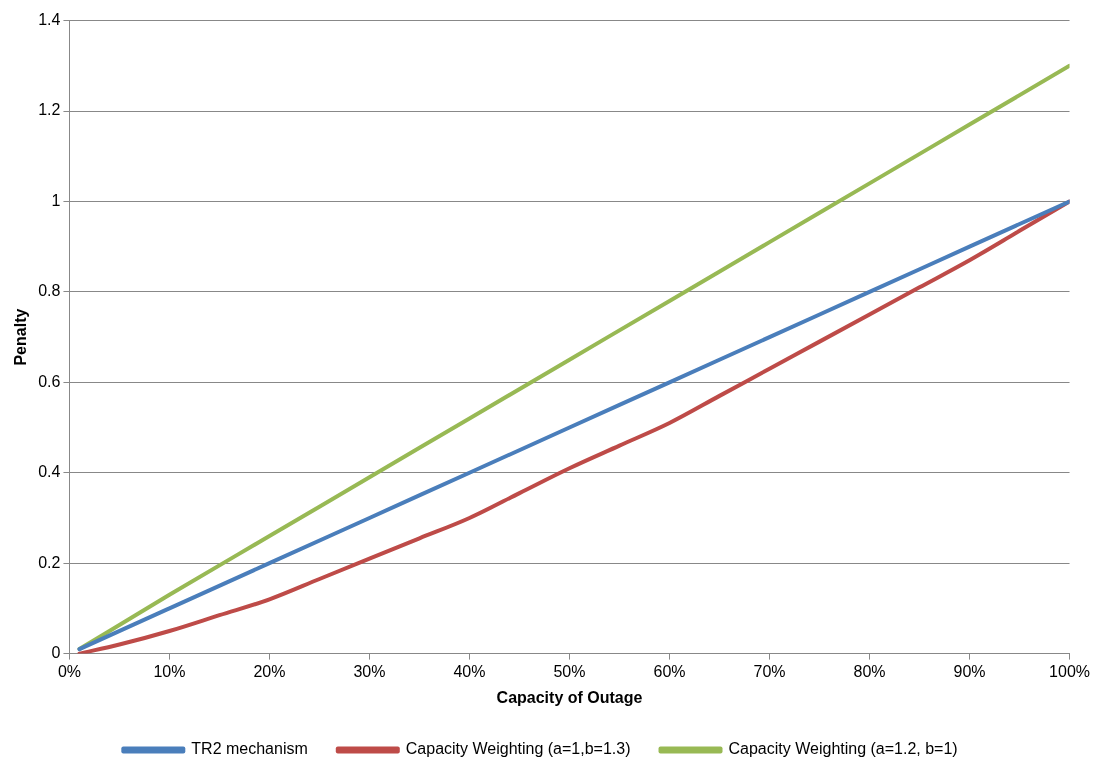  What do you see at coordinates (669, 671) in the screenshot?
I see `x-tick-label: 60%` at bounding box center [669, 671].